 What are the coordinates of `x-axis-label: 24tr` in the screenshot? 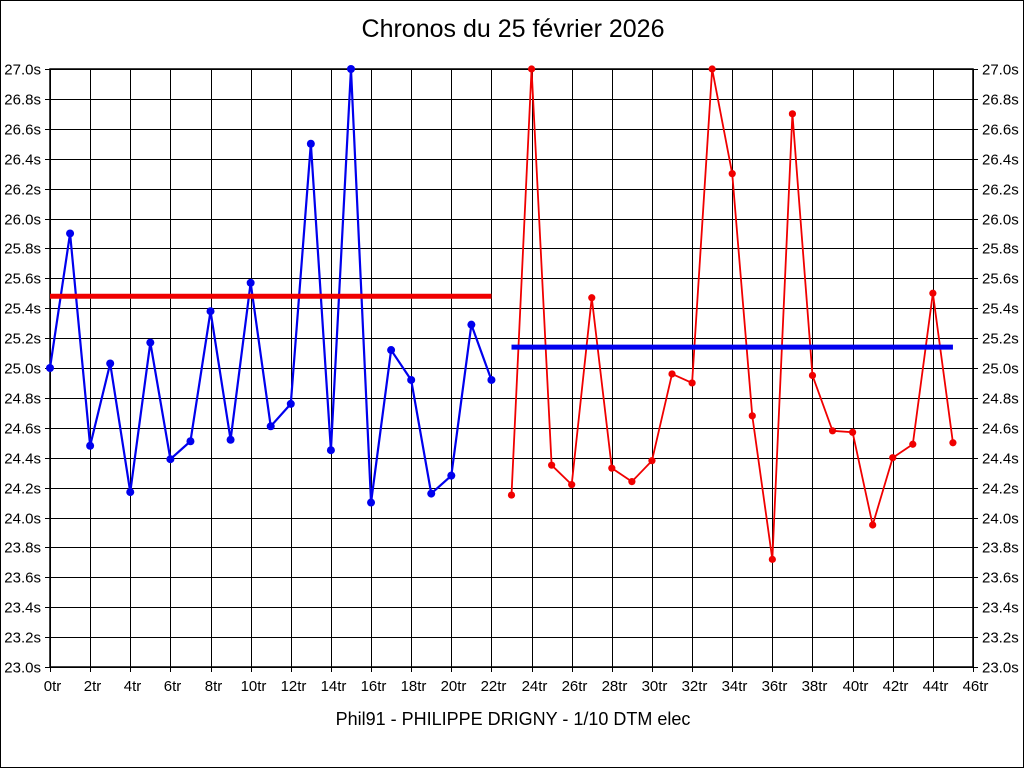 It's located at (535, 686).